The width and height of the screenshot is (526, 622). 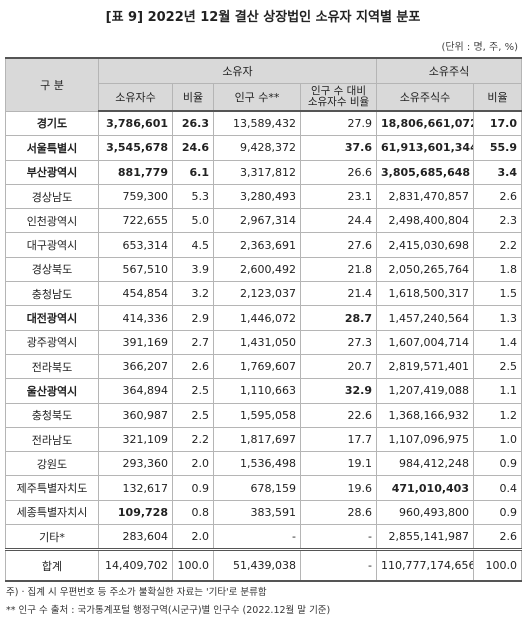 What do you see at coordinates (338, 172) in the screenshot?
I see `cell: 26.6` at bounding box center [338, 172].